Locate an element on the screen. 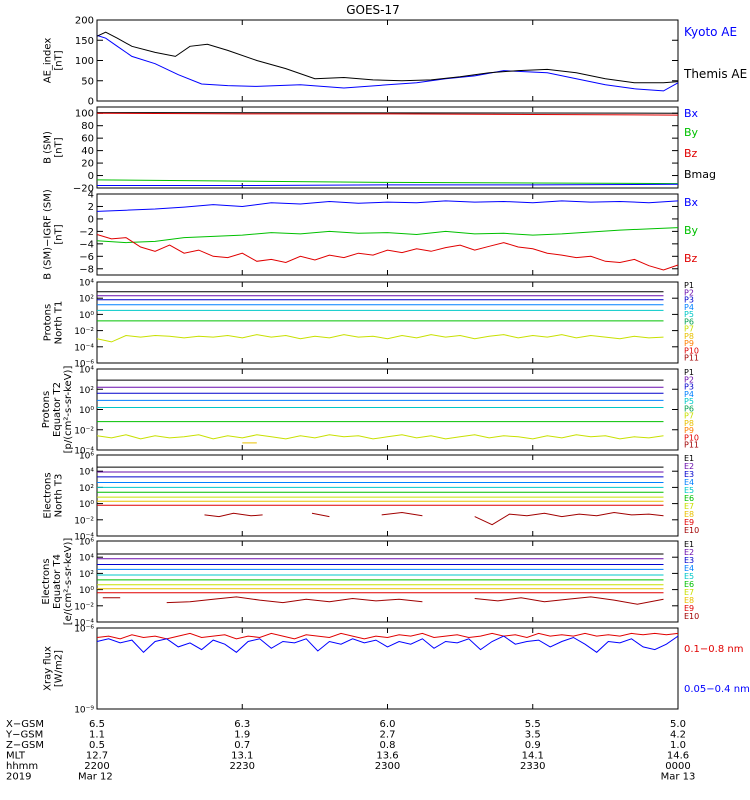 The width and height of the screenshot is (750, 800). table-cell: 0.8 is located at coordinates (388, 745).